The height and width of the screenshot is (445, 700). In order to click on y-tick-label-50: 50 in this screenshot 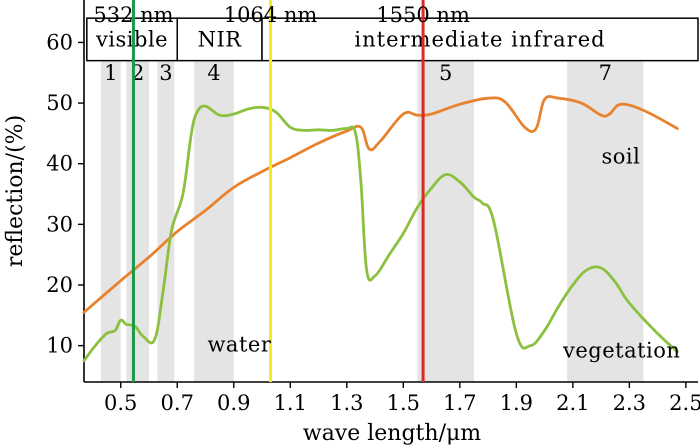, I will do `click(59, 103)`.